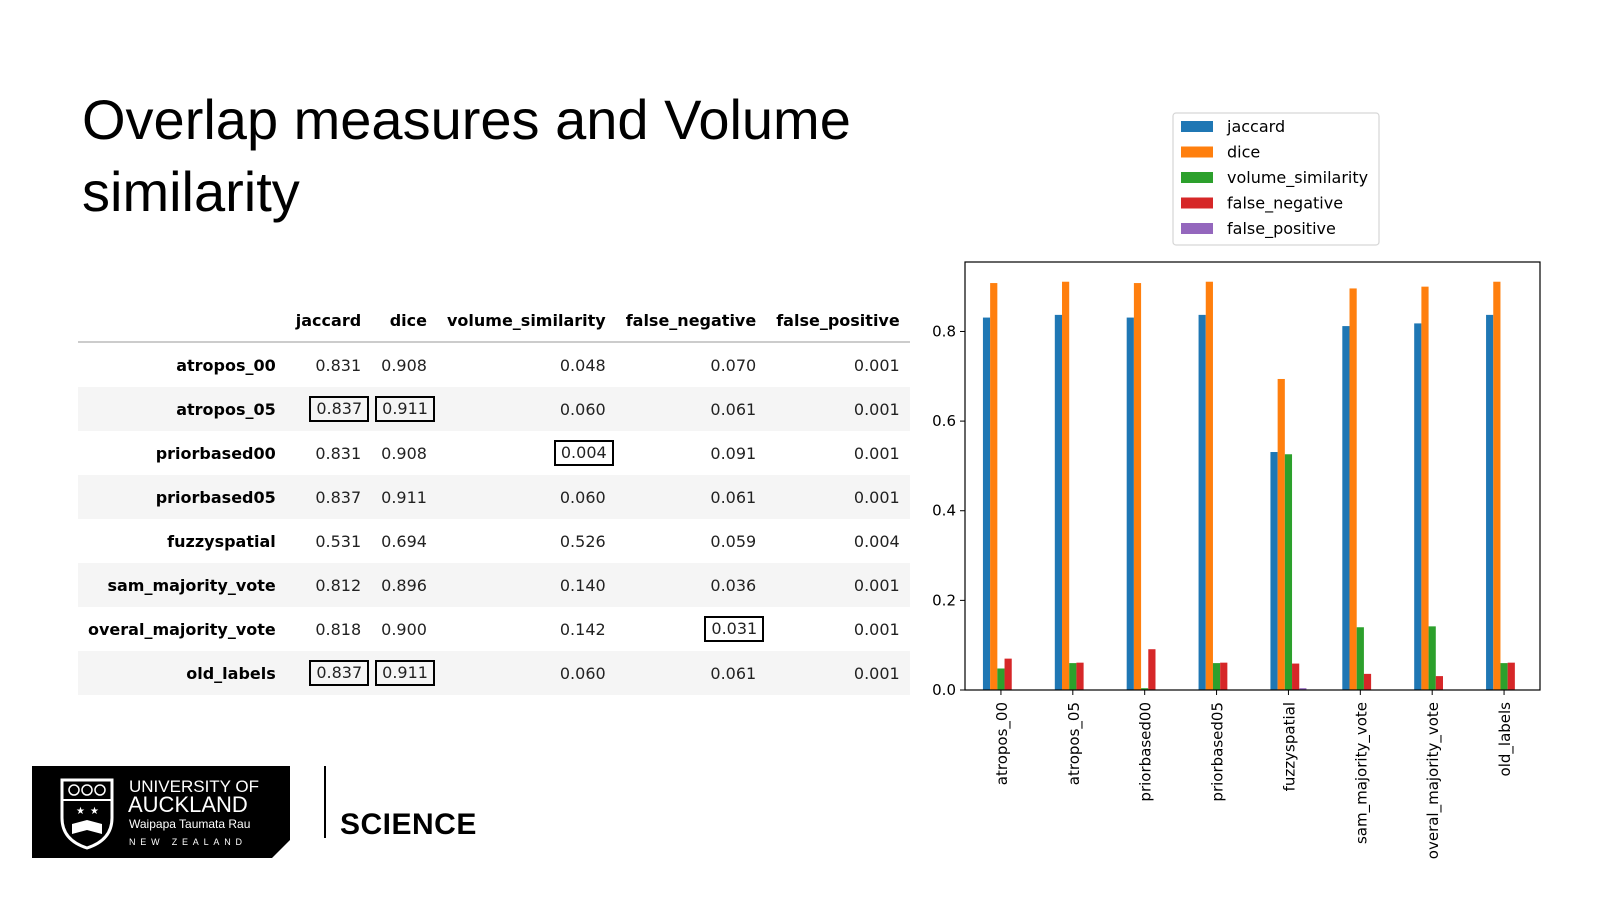 The image size is (1605, 904). What do you see at coordinates (838, 321) in the screenshot?
I see `column-header-false-positive: false_positive` at bounding box center [838, 321].